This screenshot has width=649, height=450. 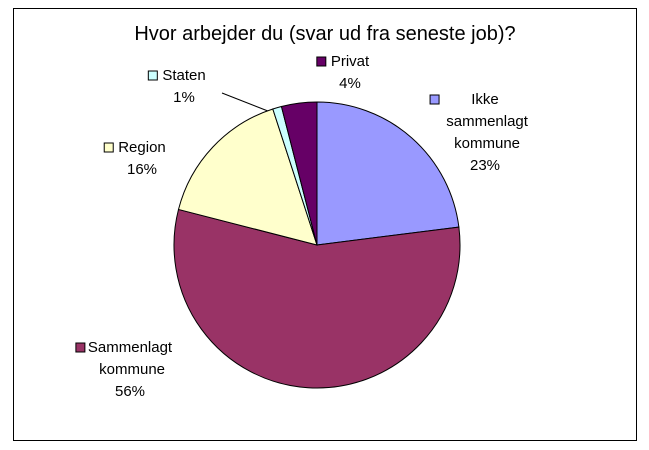 What do you see at coordinates (142, 147) in the screenshot?
I see `slice-label: Region` at bounding box center [142, 147].